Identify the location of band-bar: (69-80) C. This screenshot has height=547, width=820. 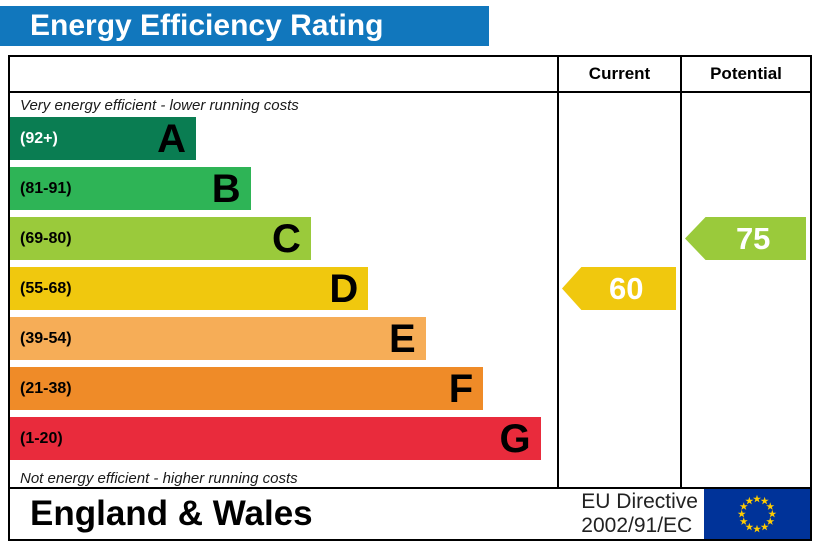
(160, 238).